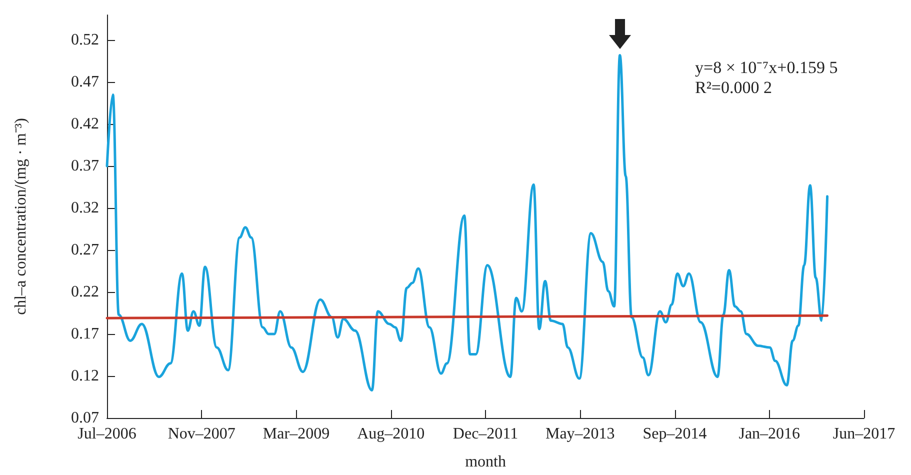 This screenshot has height=475, width=911. I want to click on x-tick-label: Nov–2007, so click(202, 434).